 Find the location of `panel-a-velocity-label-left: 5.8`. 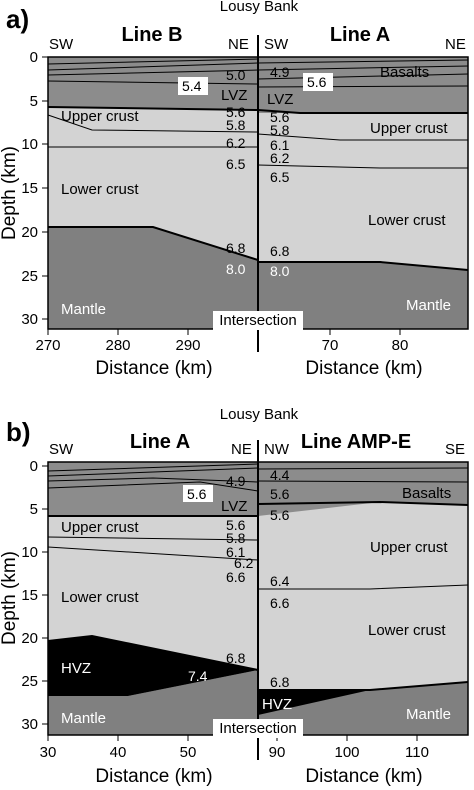

panel-a-velocity-label-left: 5.8 is located at coordinates (236, 125).